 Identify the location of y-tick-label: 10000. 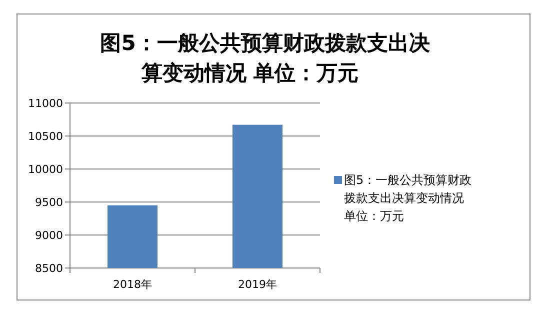
(45, 169).